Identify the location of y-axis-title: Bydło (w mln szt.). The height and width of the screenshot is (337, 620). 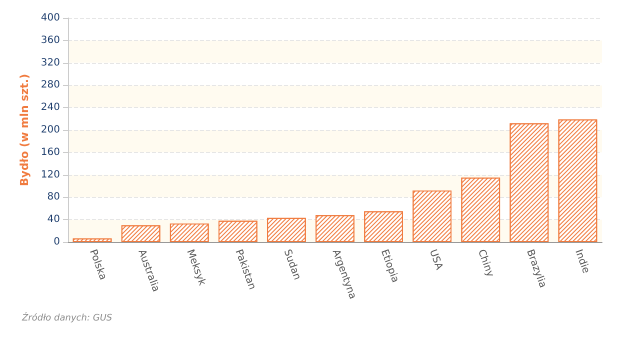
(25, 130).